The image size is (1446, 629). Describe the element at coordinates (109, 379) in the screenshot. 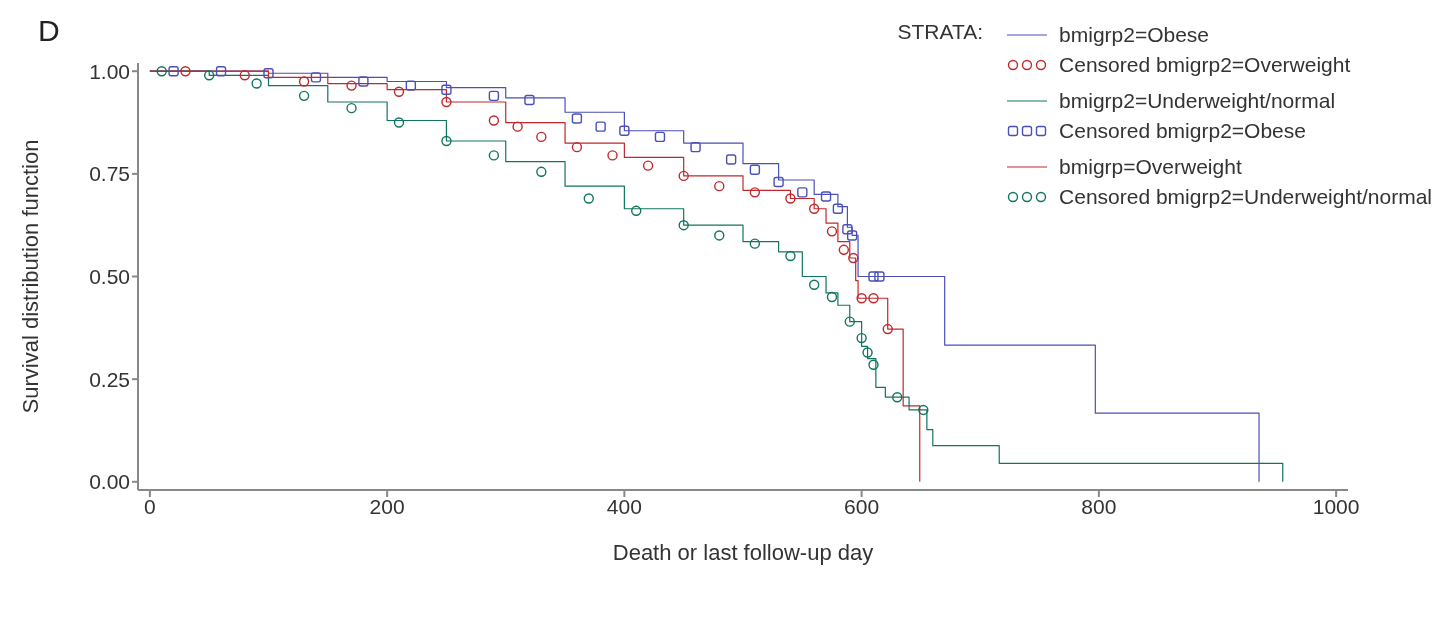

I see `y-tick-label: 0.25` at that location.